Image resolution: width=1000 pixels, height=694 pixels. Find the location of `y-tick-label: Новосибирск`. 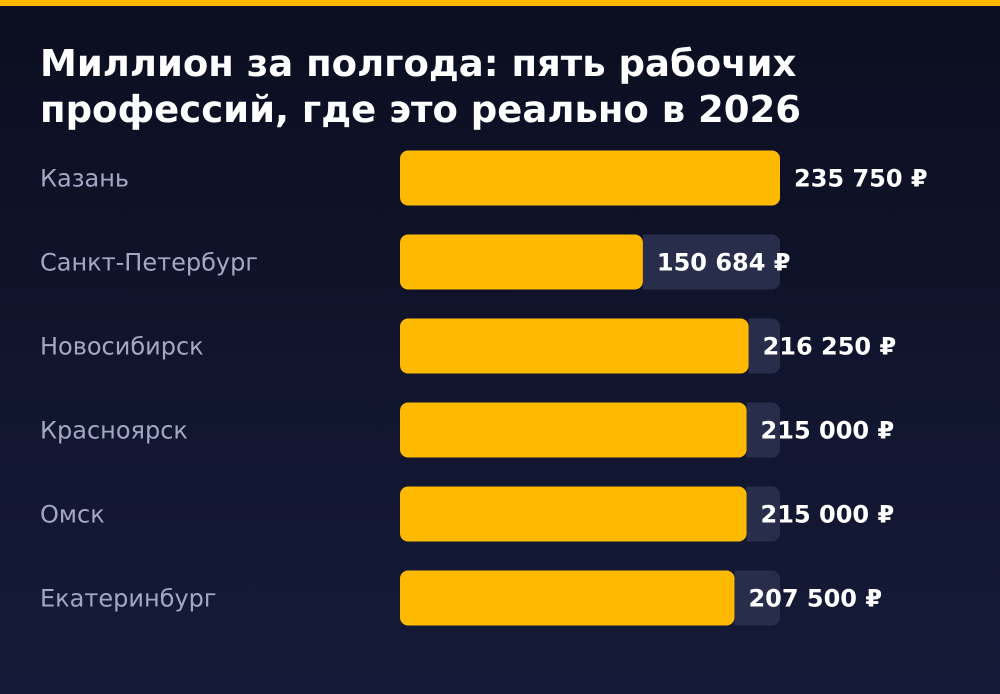

y-tick-label: Новосибирск is located at coordinates (122, 346).